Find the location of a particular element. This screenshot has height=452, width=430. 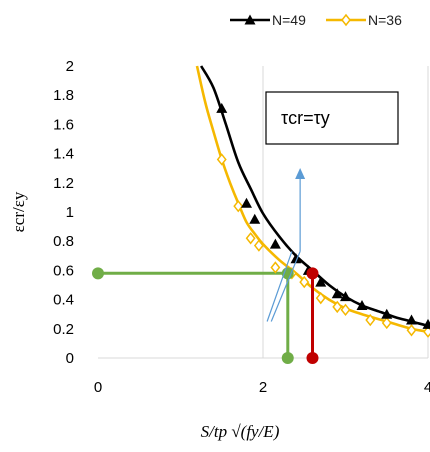

y-tick-labels: 0 0.2 0.4 0.6 0.8 1 1.2 1.4 1.6 1.8 2 is located at coordinates (63, 212).